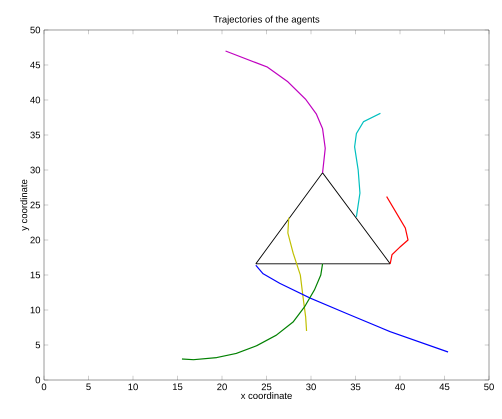 This screenshot has width=502, height=419. I want to click on y-tick-label: 10, so click(35, 310).